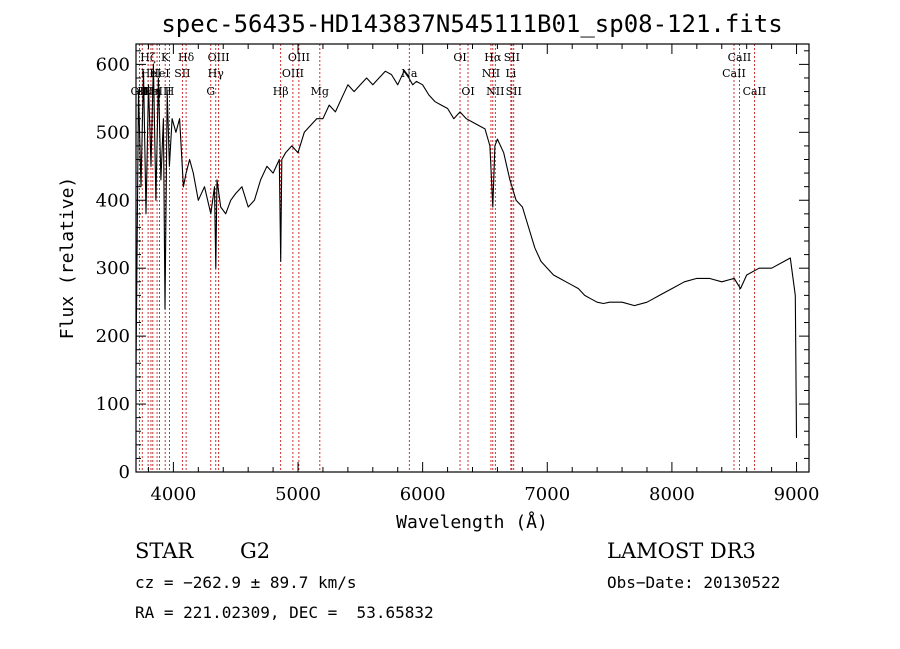  I want to click on redshift-velocity: cz = −262.9 ± 89.7 km/s, so click(246, 582).